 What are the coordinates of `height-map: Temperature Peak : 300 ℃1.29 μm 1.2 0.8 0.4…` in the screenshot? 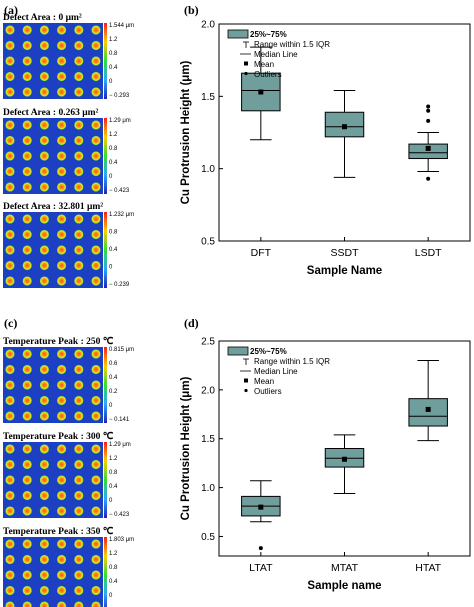 It's located at (67, 474).